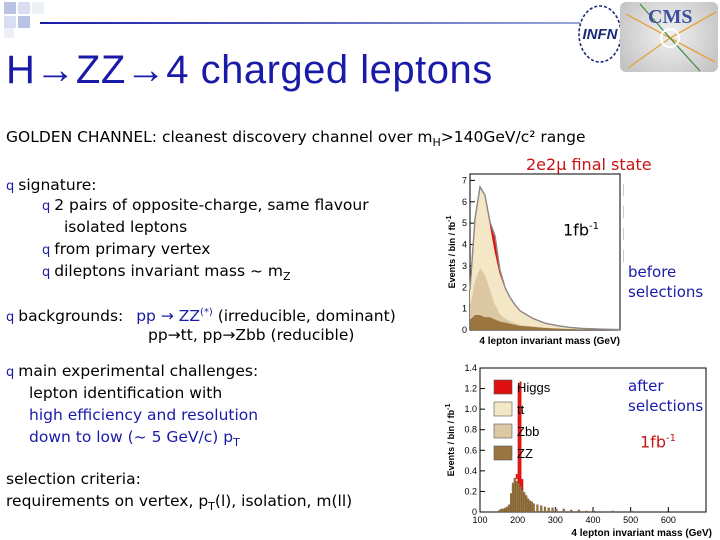 The image size is (720, 540). What do you see at coordinates (211, 507) in the screenshot?
I see `selection-subscript: T` at bounding box center [211, 507].